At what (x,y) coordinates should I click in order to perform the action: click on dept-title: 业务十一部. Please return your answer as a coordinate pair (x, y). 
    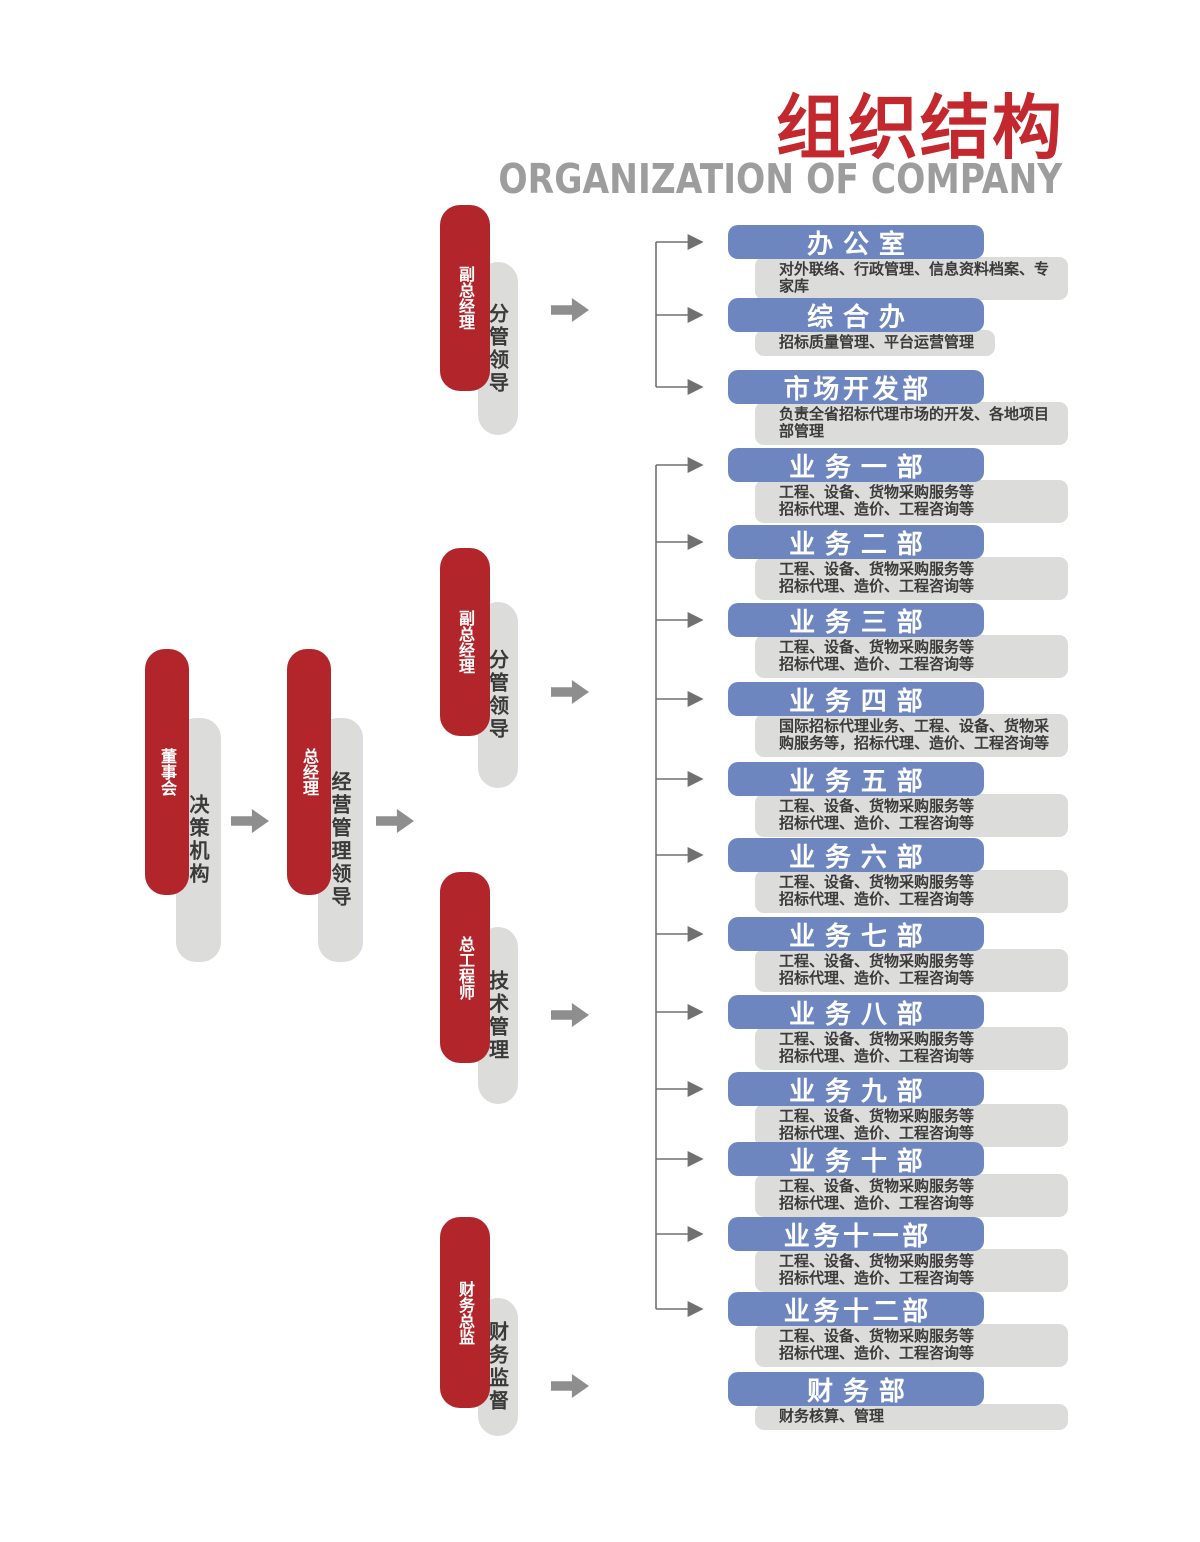
    Looking at the image, I should click on (856, 1234).